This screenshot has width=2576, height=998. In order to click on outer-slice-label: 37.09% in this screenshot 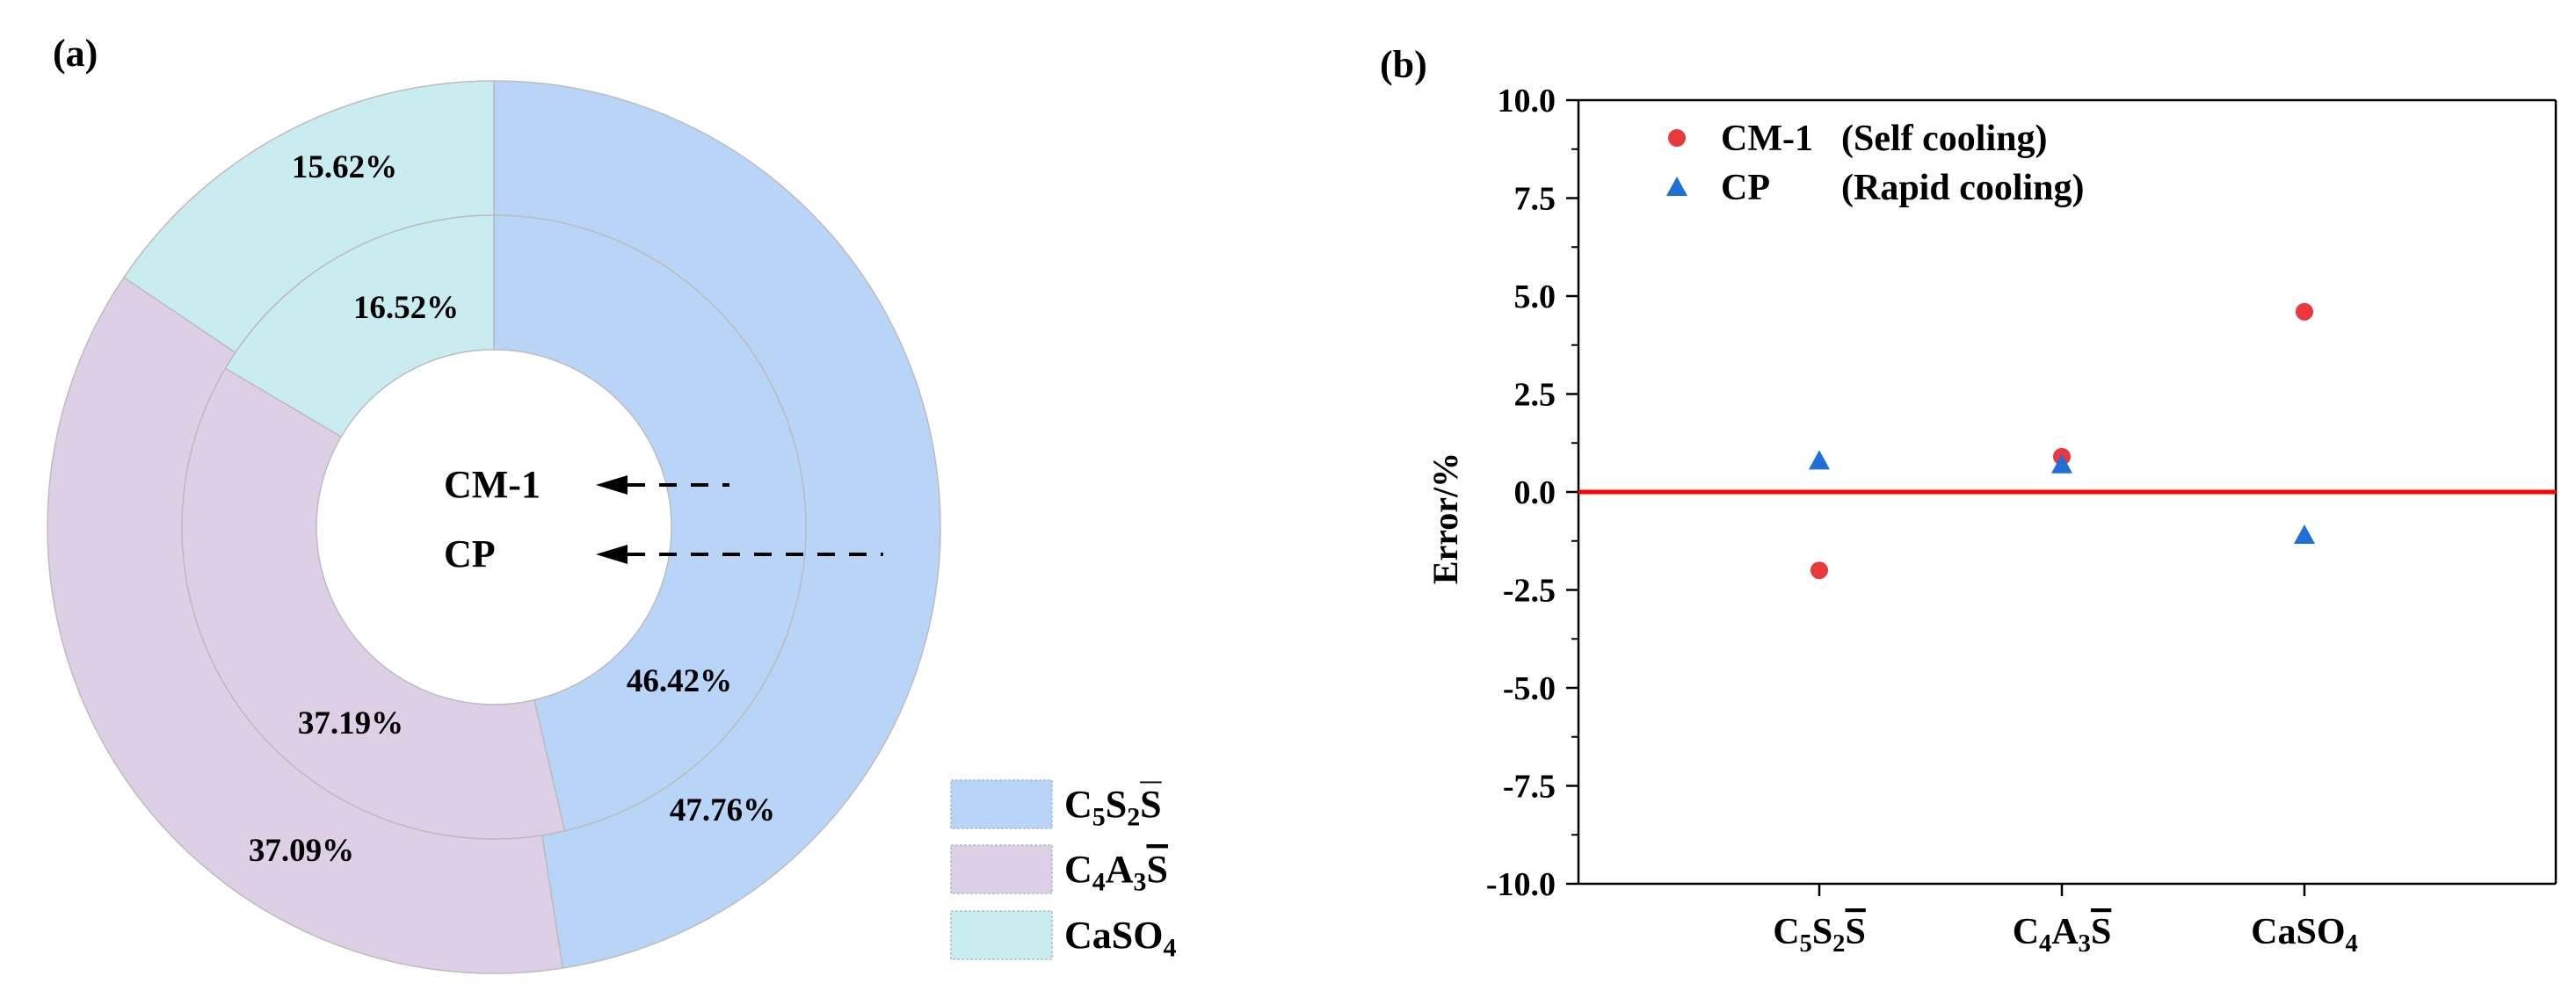, I will do `click(301, 851)`.